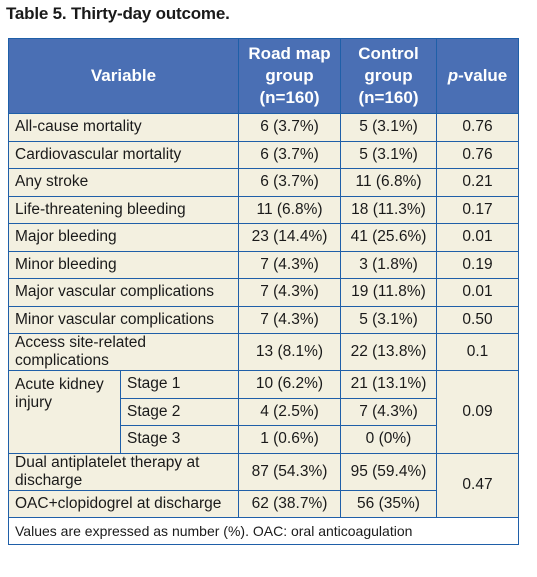 Image resolution: width=537 pixels, height=577 pixels. What do you see at coordinates (179, 384) in the screenshot?
I see `aki-stage-label: Stage 1` at bounding box center [179, 384].